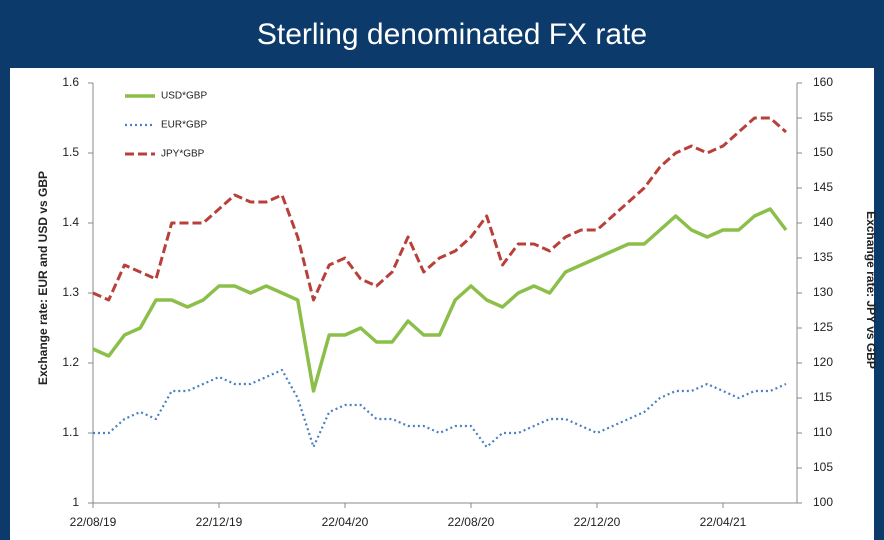 This screenshot has width=884, height=540. Describe the element at coordinates (823, 362) in the screenshot. I see `y2-tick-label: 120` at that location.